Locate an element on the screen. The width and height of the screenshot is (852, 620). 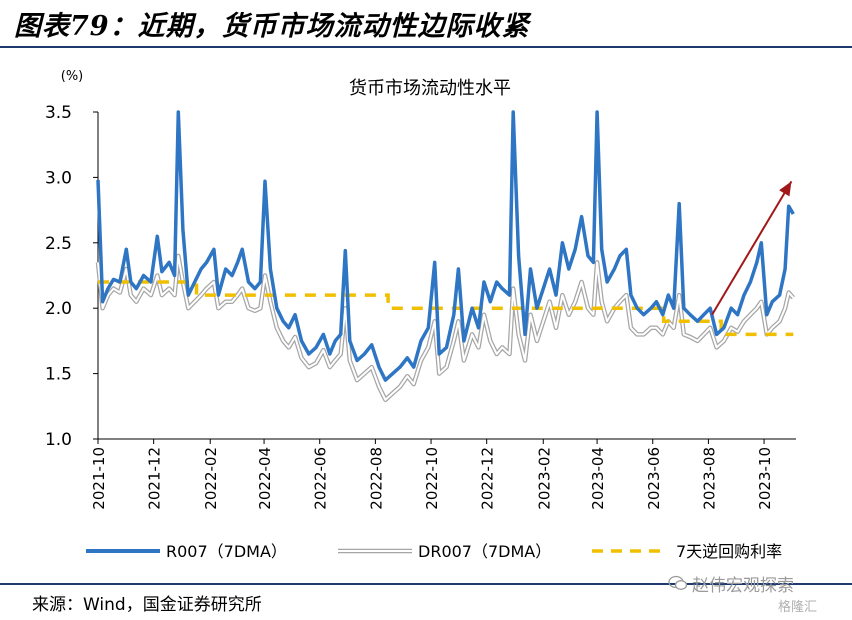
chart-heading: 图表79：近期，货币市场流动性边际收紧 is located at coordinates (272, 26).